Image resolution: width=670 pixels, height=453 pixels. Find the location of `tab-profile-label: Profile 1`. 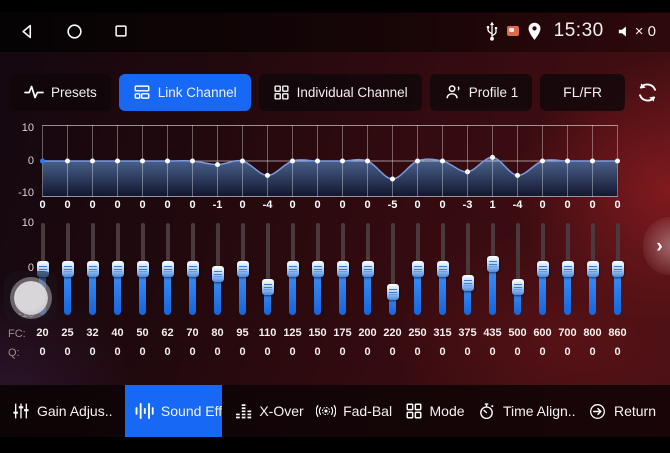

tab-profile-label: Profile 1 is located at coordinates (493, 92).